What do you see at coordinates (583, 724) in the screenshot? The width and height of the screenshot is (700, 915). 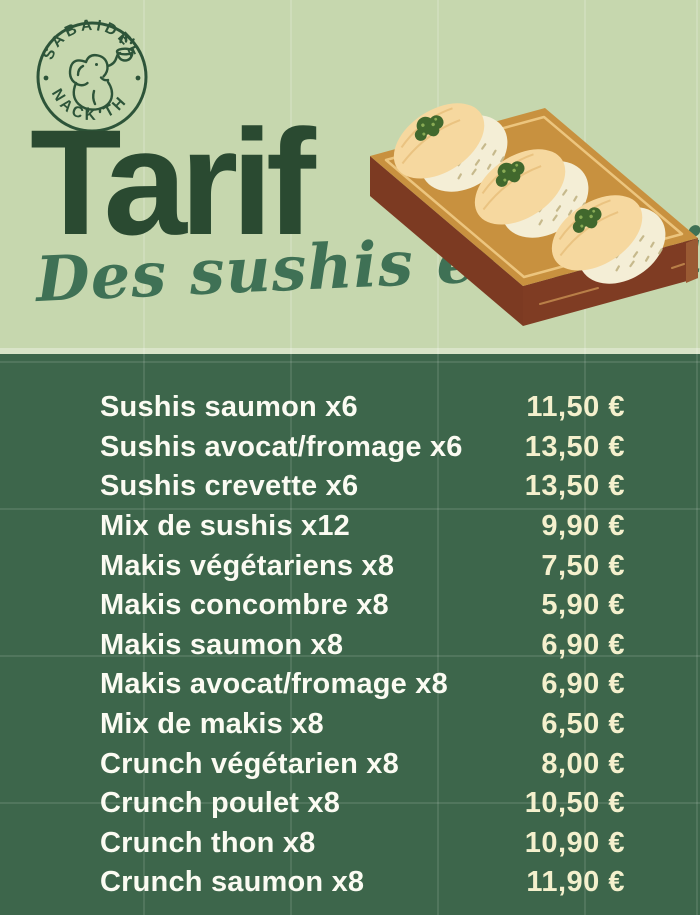 I see `item-price: 6,50 €` at bounding box center [583, 724].